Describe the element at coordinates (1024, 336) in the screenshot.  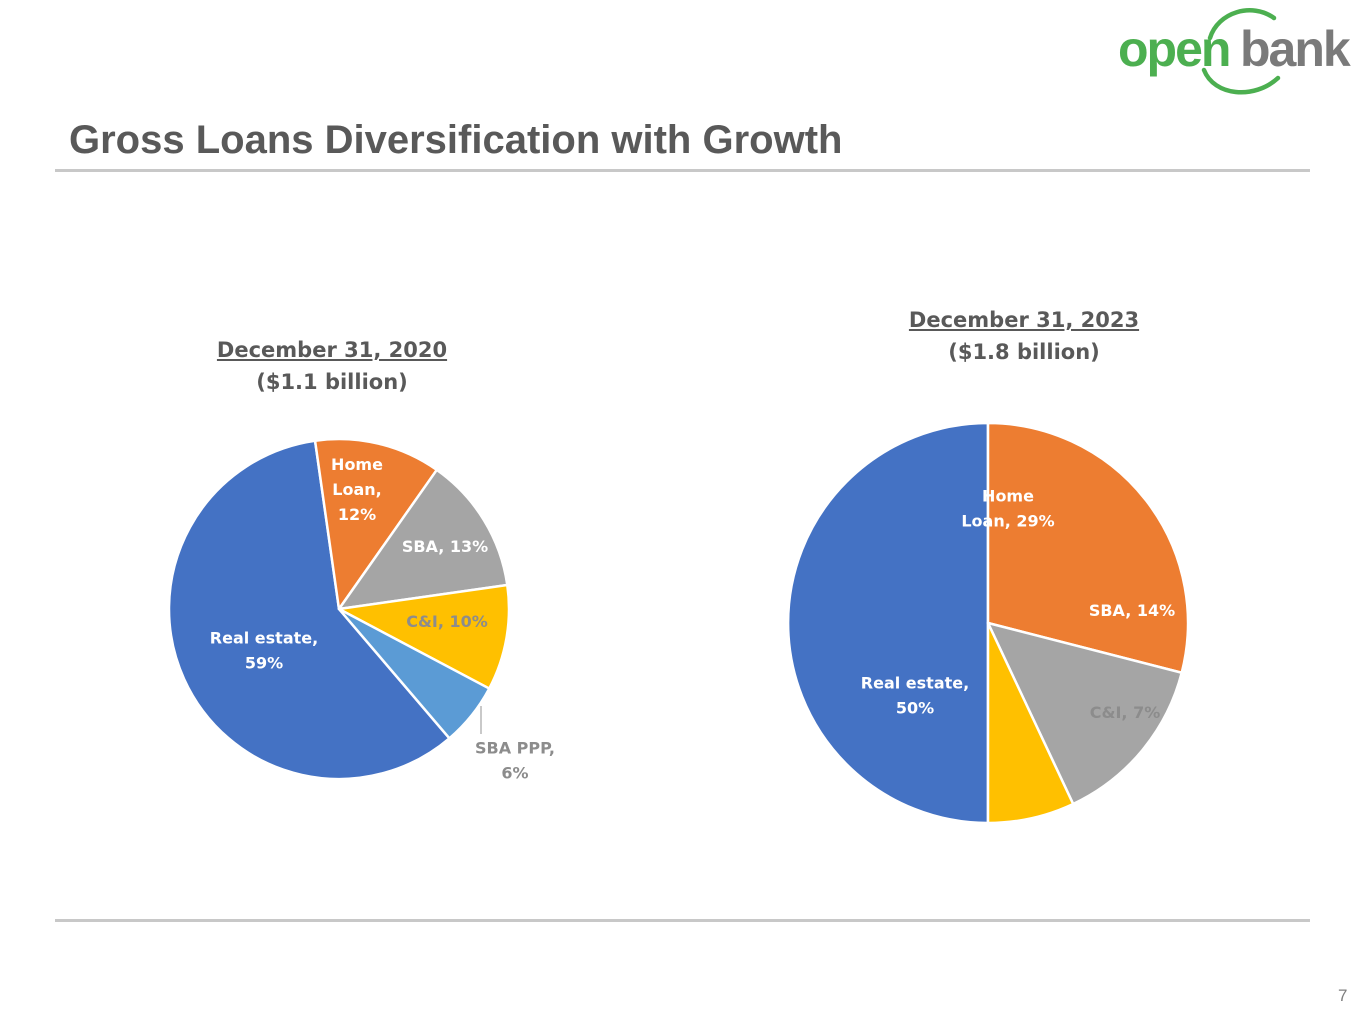
I see `chart-2023-heading: December 31, 2023 ($1.8 billion)` at that location.